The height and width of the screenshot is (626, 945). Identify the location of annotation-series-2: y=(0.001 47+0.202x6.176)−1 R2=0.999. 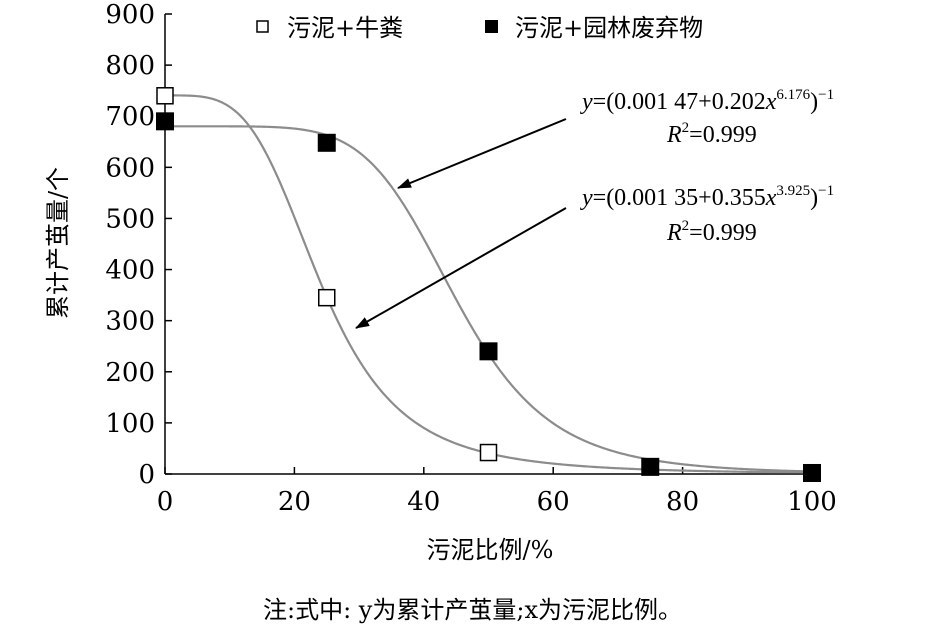
(615, 138).